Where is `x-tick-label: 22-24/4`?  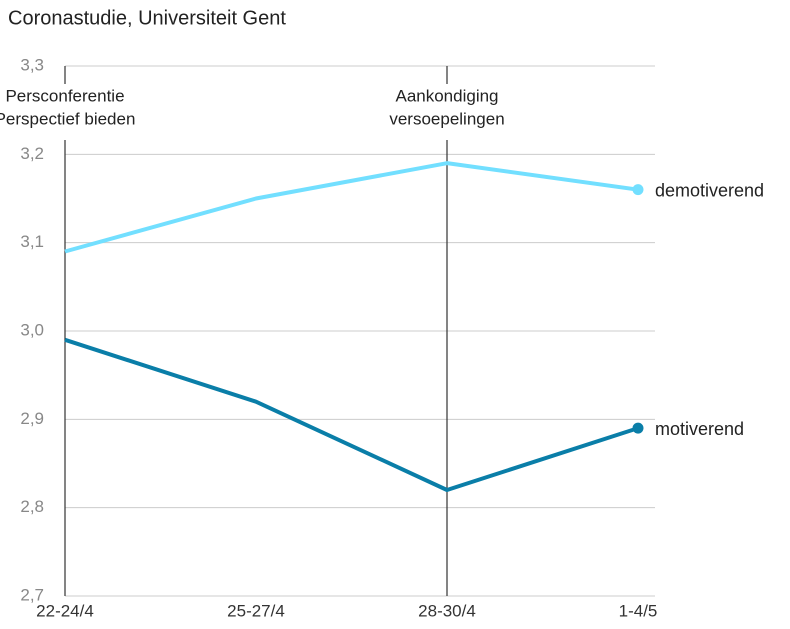 x-tick-label: 22-24/4 is located at coordinates (65, 610).